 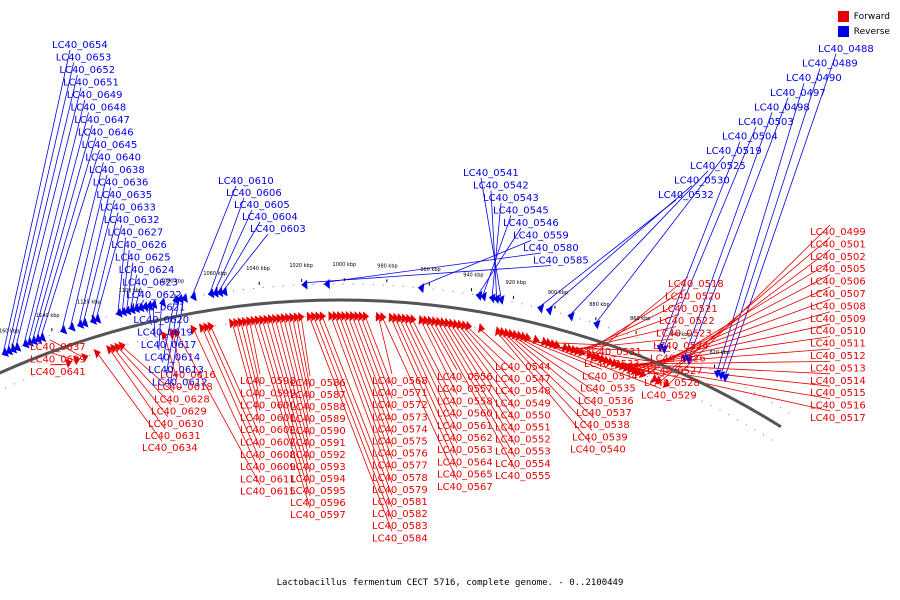 What do you see at coordinates (696, 284) in the screenshot?
I see `forward-gene-label: LC40_0518` at bounding box center [696, 284].